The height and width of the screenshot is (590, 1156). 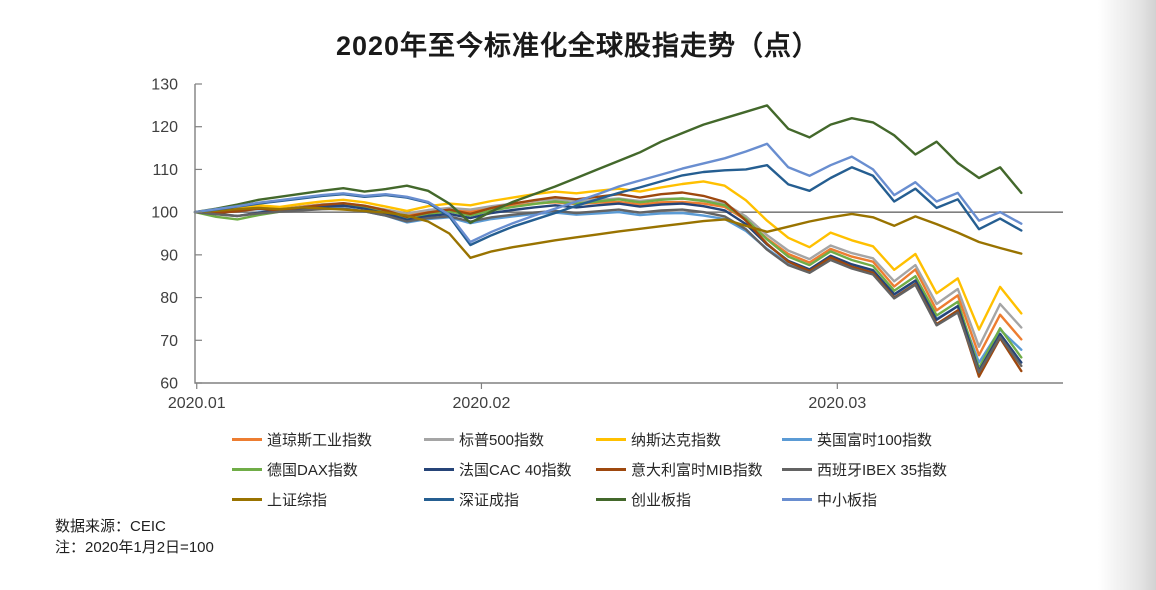 I want to click on legend-item: 英国富时100指数, so click(x=857, y=439).